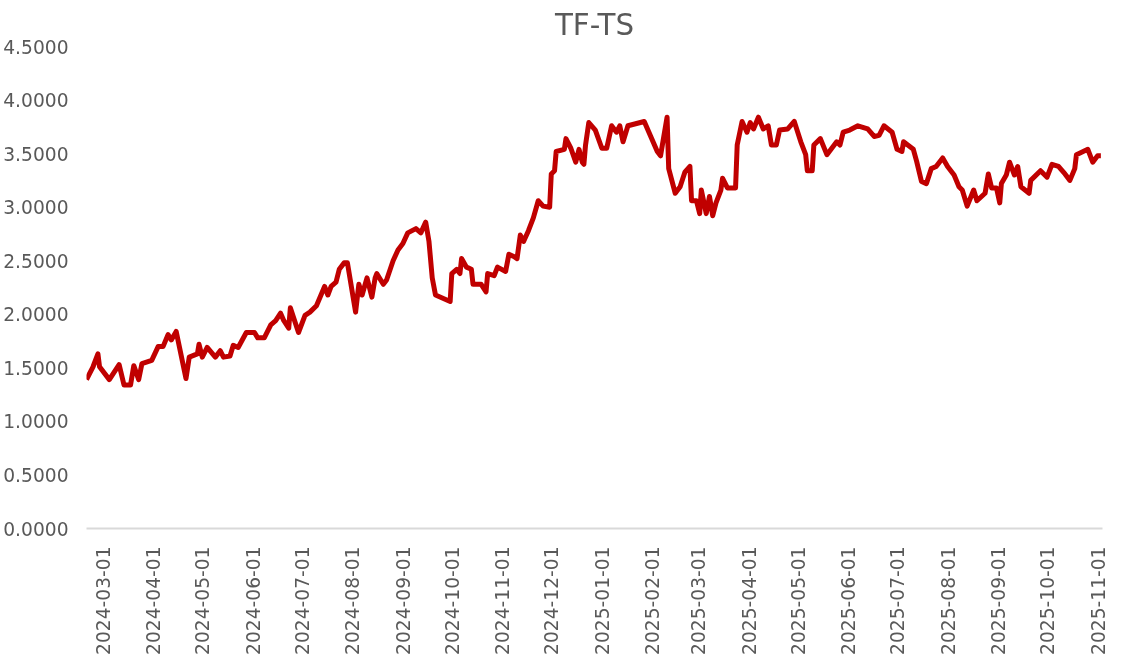 Image resolution: width=1127 pixels, height=657 pixels. What do you see at coordinates (699, 600) in the screenshot?
I see `x-tick-label: 2025-03-01` at bounding box center [699, 600].